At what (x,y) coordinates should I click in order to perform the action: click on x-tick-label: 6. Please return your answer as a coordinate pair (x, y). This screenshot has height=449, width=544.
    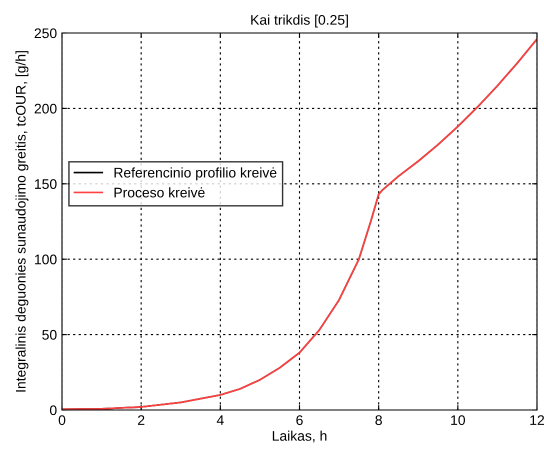
    Looking at the image, I should click on (299, 420).